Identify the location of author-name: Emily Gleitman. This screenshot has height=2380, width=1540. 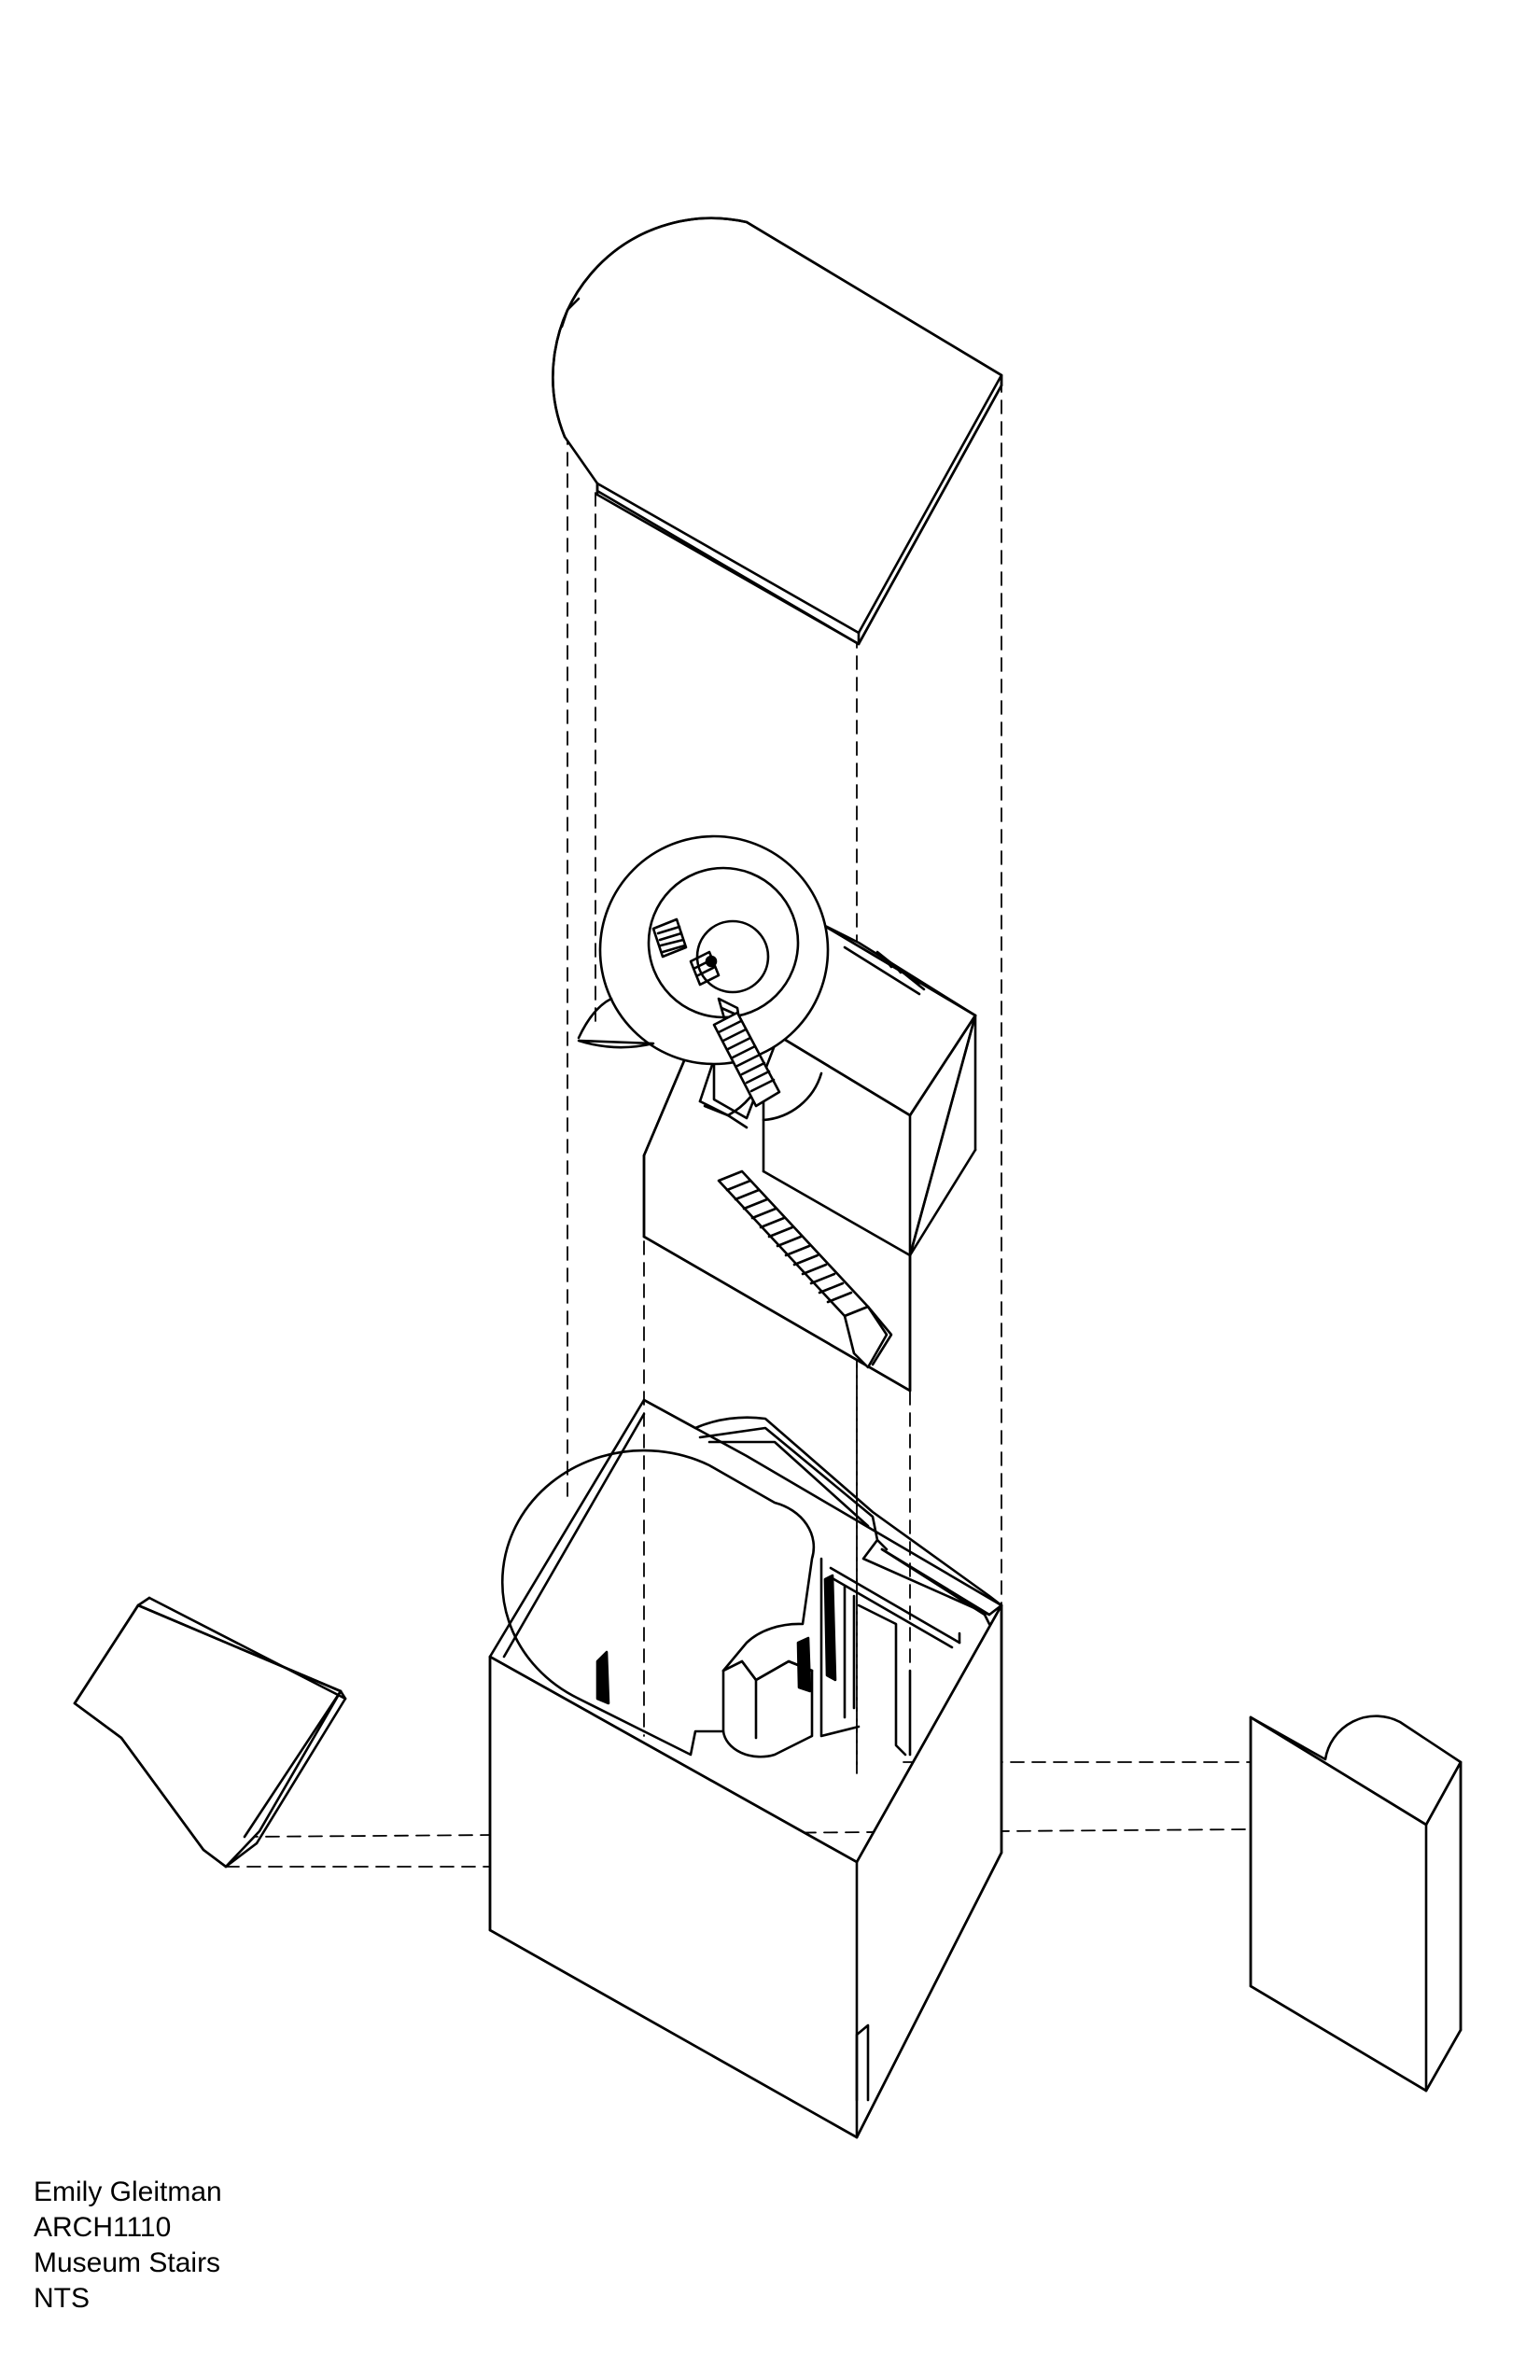
(128, 2192).